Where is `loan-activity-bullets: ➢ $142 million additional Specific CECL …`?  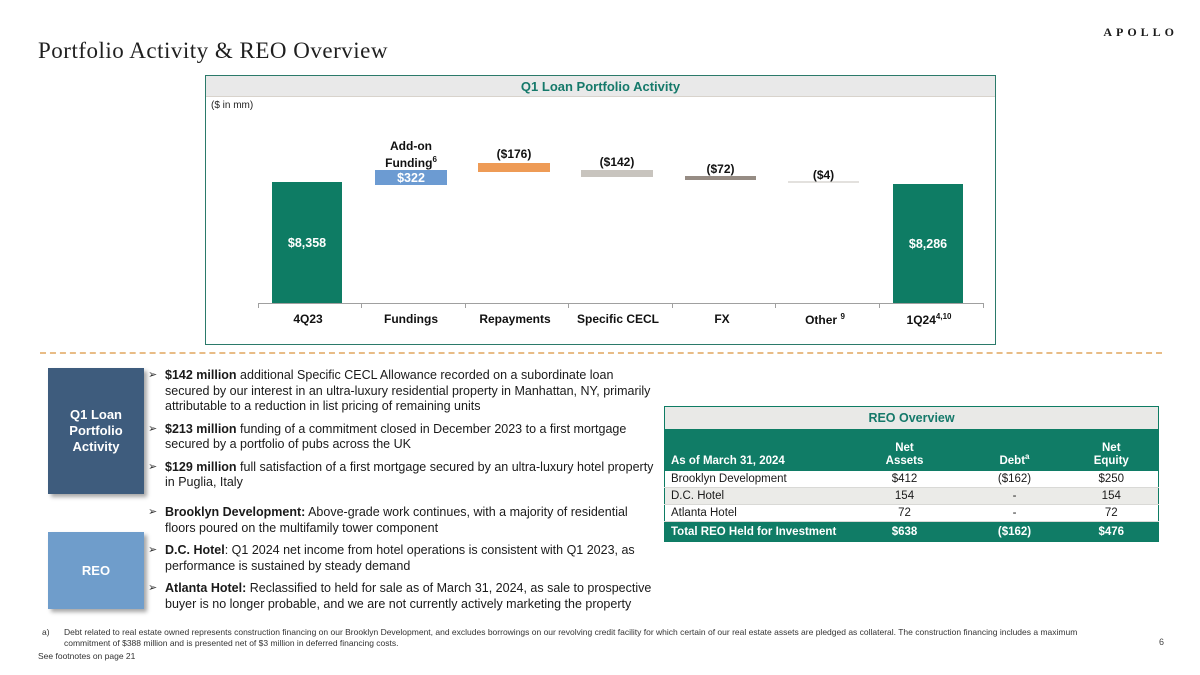
loan-activity-bullets: ➢ $142 million additional Specific CECL … is located at coordinates (404, 429).